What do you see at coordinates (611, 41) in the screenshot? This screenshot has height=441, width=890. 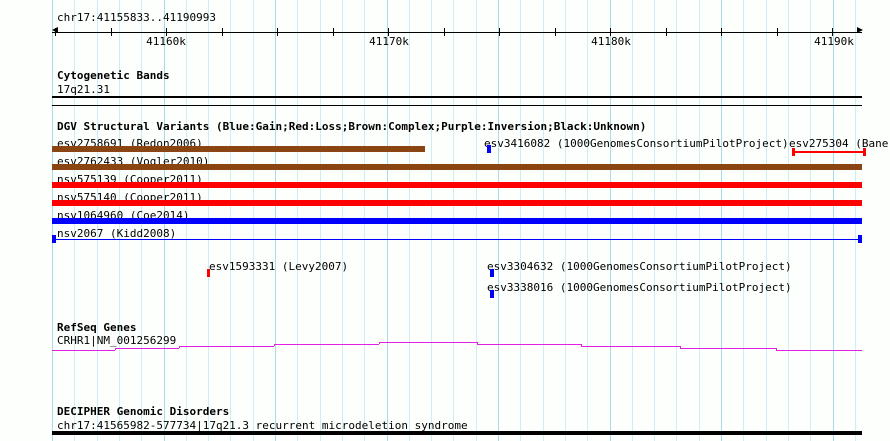 I see `ruler-tick-label: 41180k` at bounding box center [611, 41].